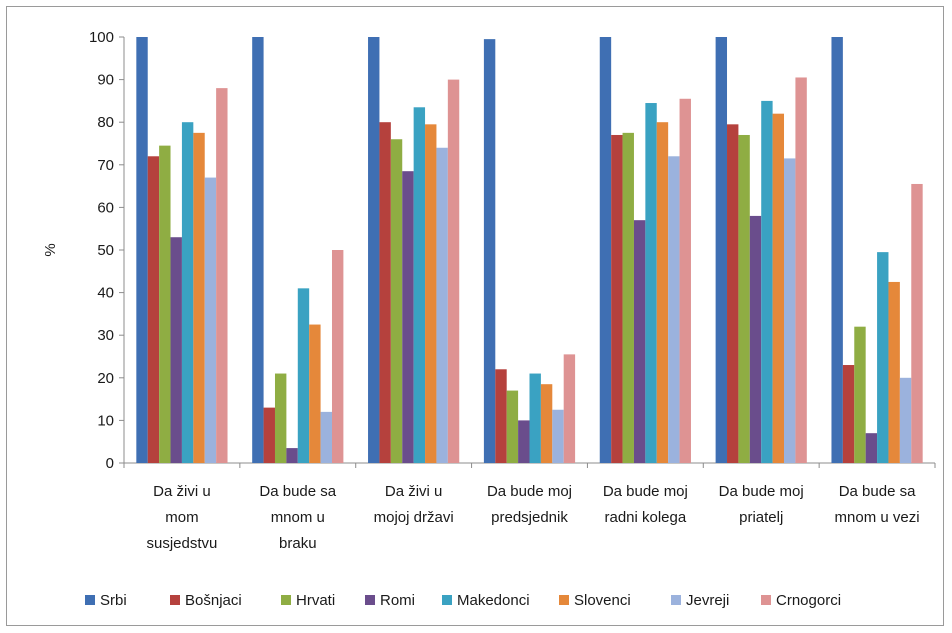 Image resolution: width=952 pixels, height=633 pixels. Describe the element at coordinates (105, 165) in the screenshot. I see `y-tick-label: 70` at that location.